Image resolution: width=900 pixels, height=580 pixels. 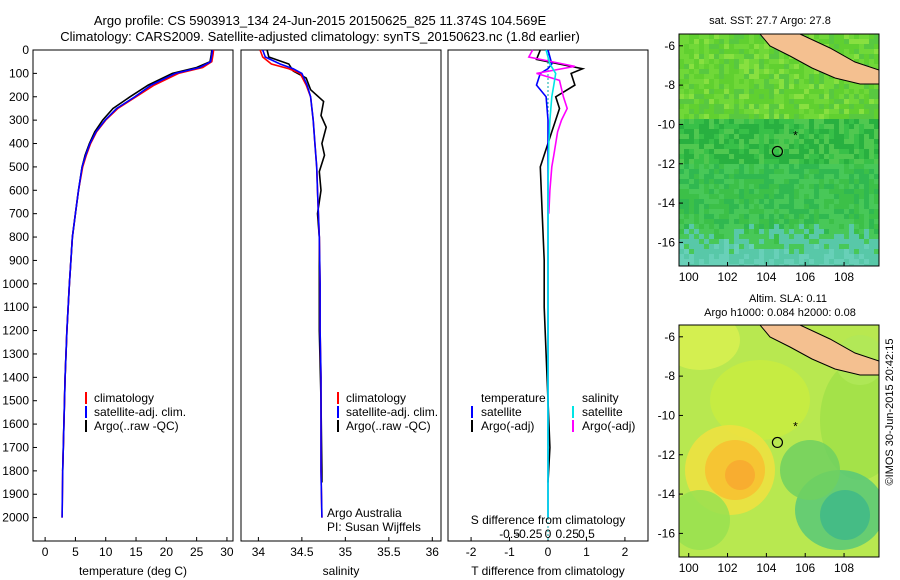 I want to click on lon-tick-label: 108, so click(x=844, y=277).